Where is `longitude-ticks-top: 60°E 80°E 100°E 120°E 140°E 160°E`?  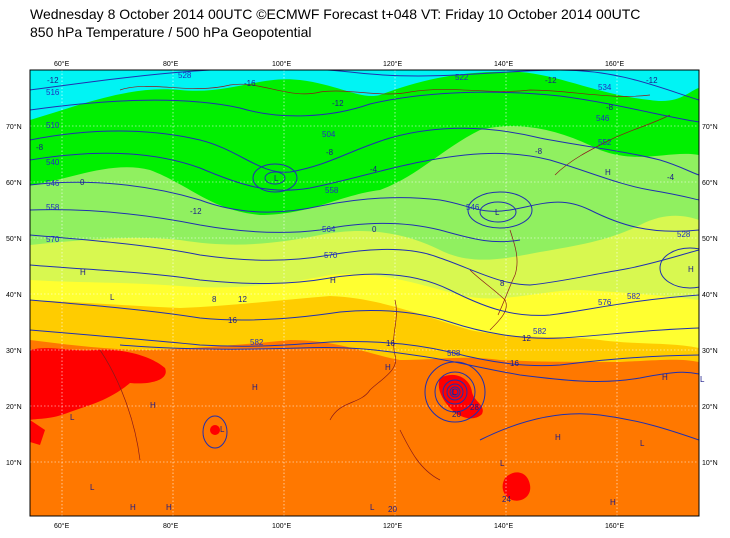
longitude-ticks-top: 60°E 80°E 100°E 120°E 140°E 160°E is located at coordinates (339, 64).